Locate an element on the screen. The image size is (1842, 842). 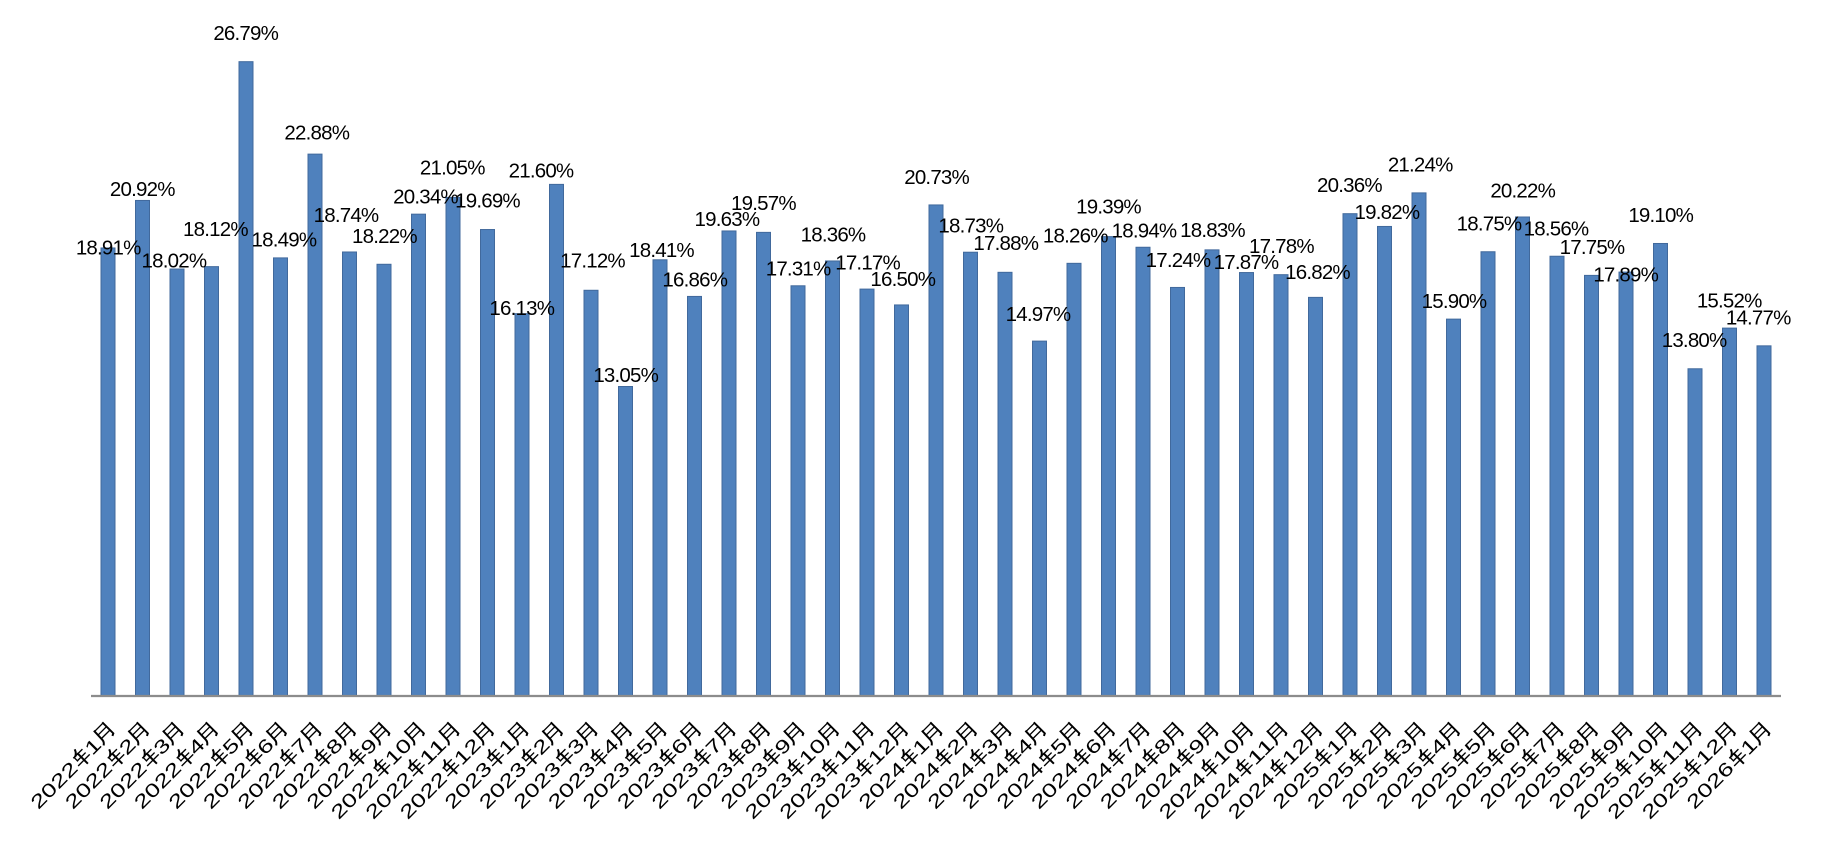
svg-text: 13.80% is located at coordinates (1694, 340).